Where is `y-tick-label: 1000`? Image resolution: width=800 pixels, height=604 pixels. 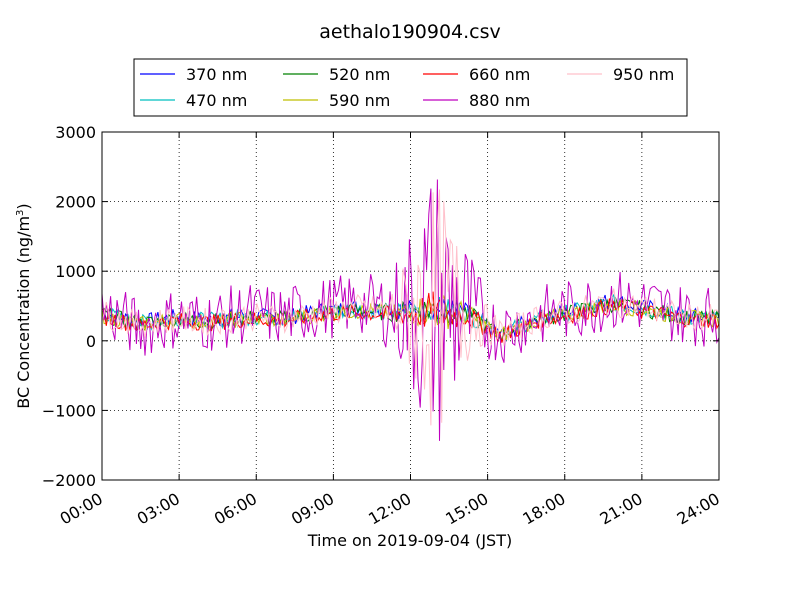 y-tick-label: 1000 is located at coordinates (75, 271).